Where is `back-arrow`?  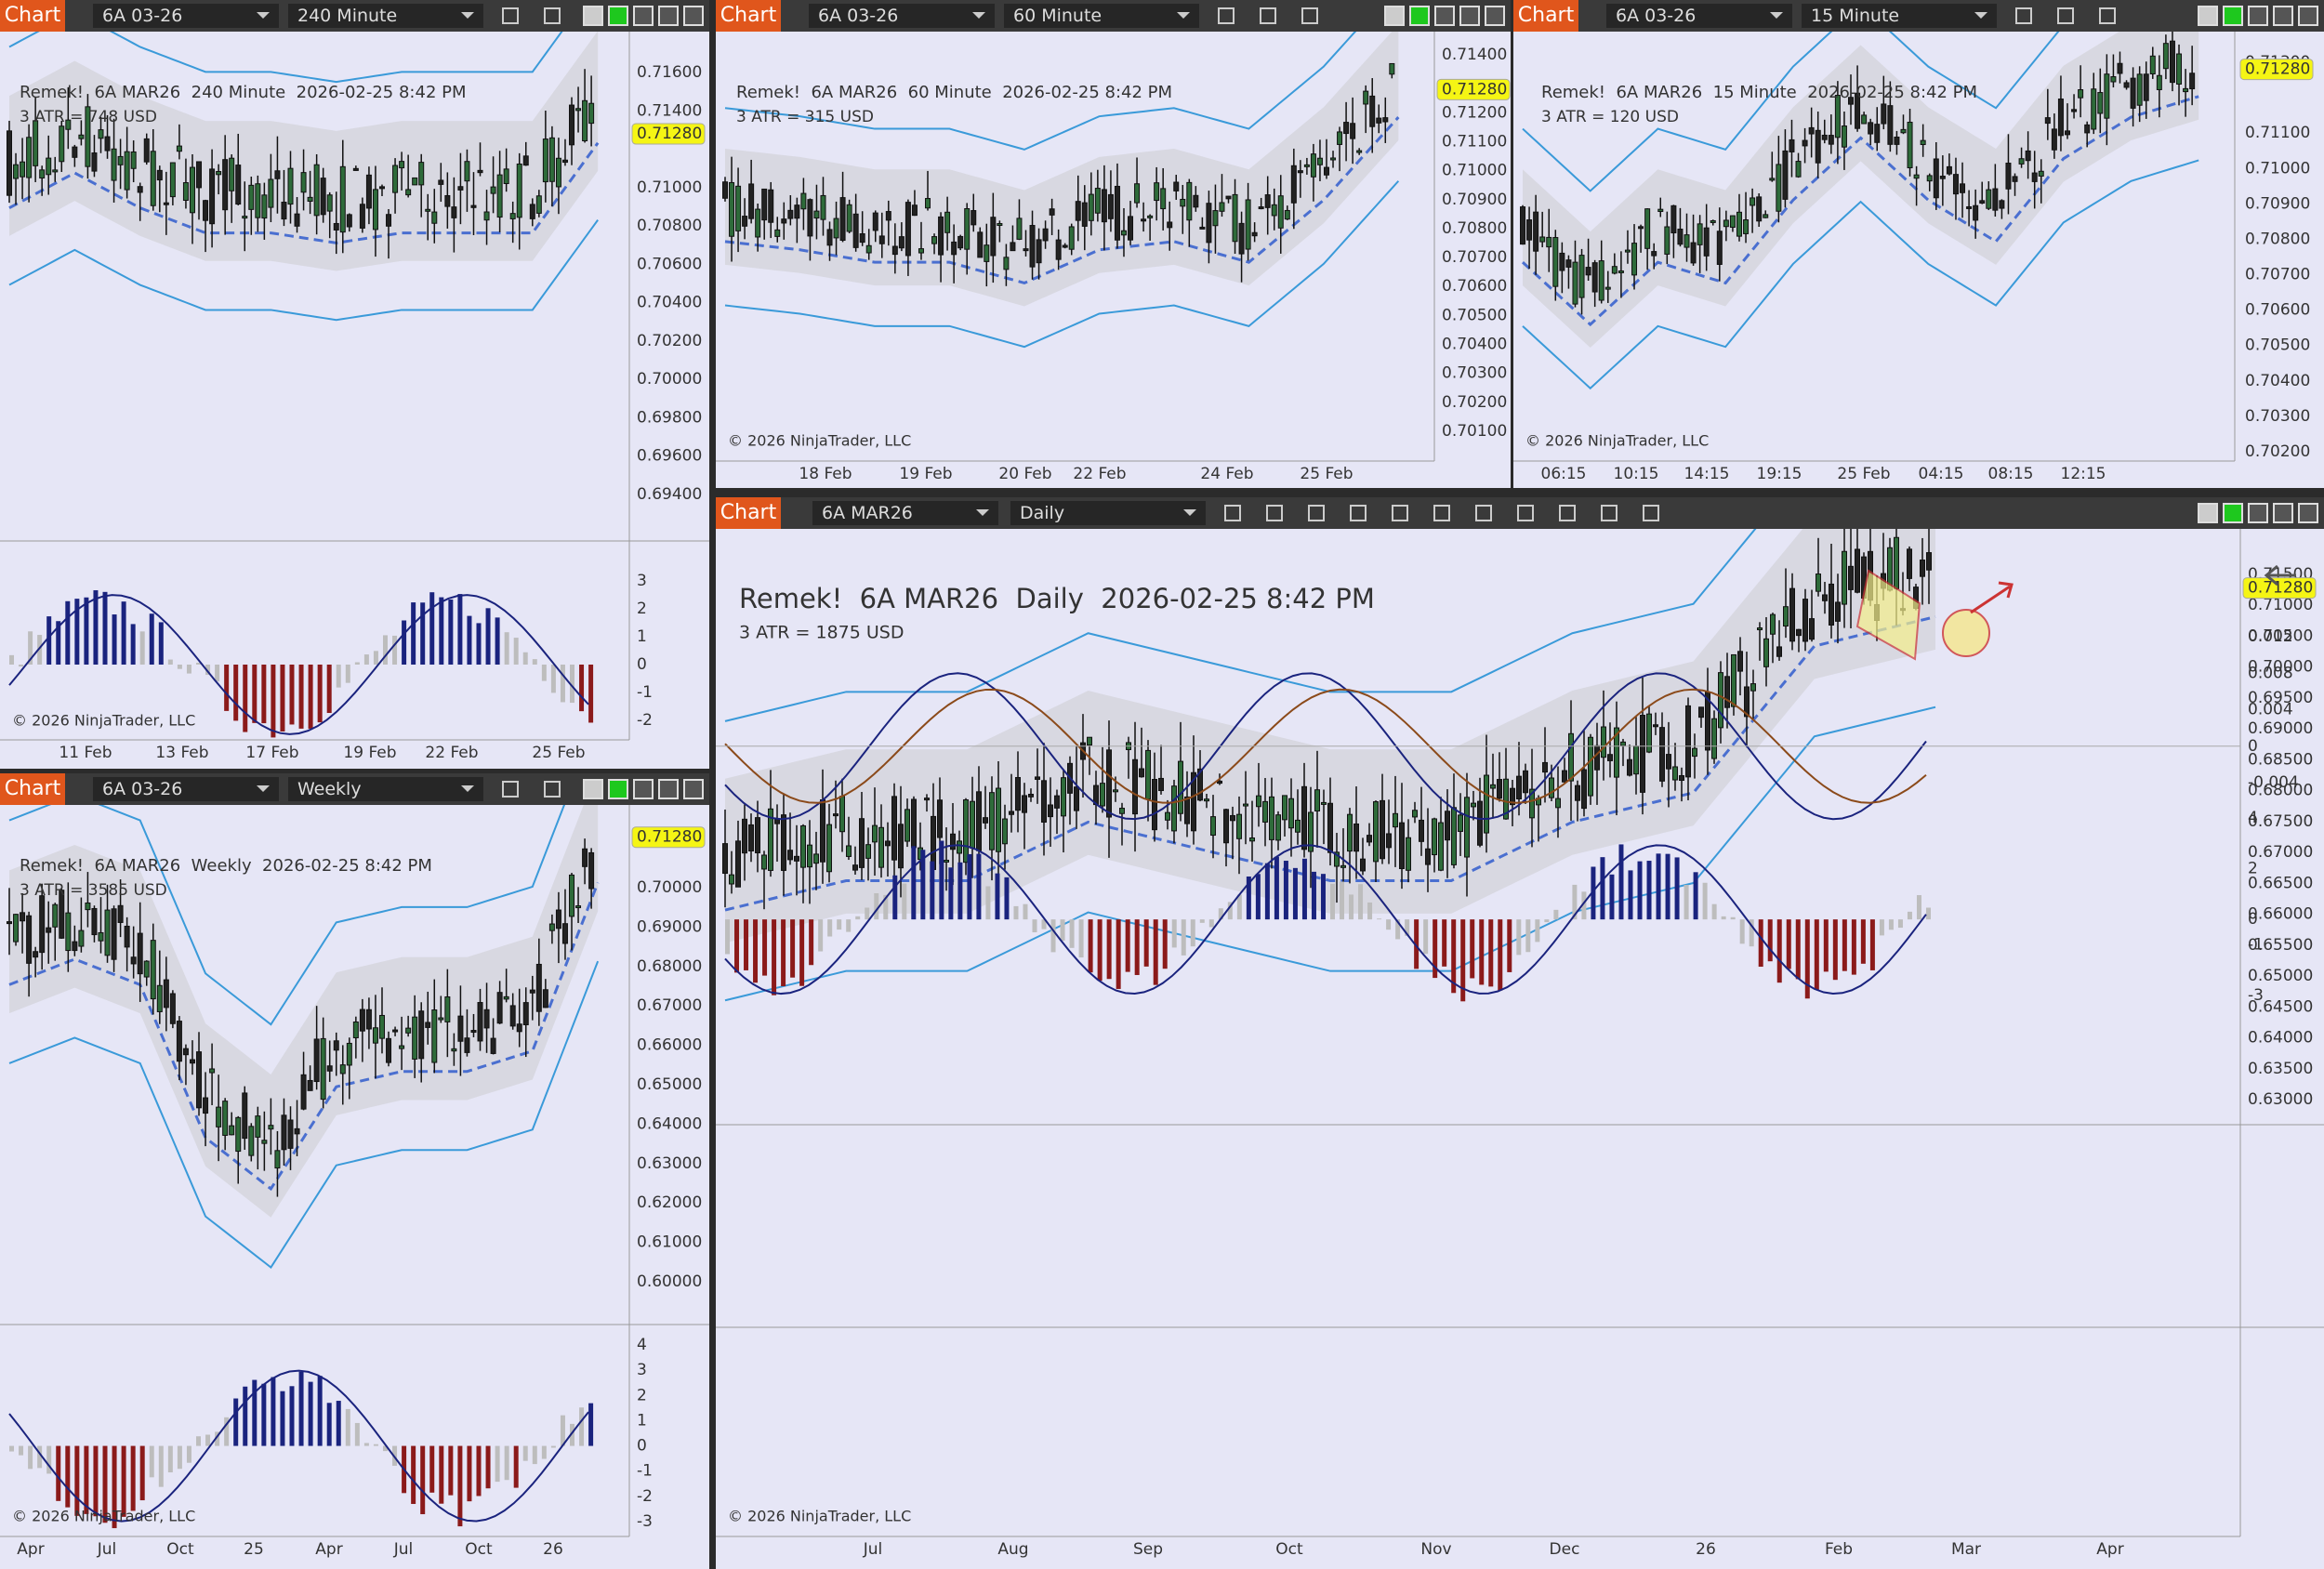 back-arrow is located at coordinates (2280, 575).